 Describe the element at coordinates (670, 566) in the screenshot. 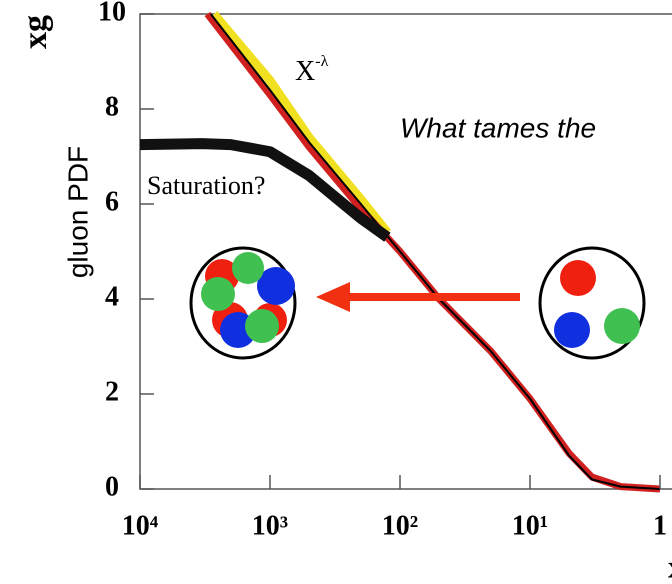

I see `x-axis-label: x` at that location.